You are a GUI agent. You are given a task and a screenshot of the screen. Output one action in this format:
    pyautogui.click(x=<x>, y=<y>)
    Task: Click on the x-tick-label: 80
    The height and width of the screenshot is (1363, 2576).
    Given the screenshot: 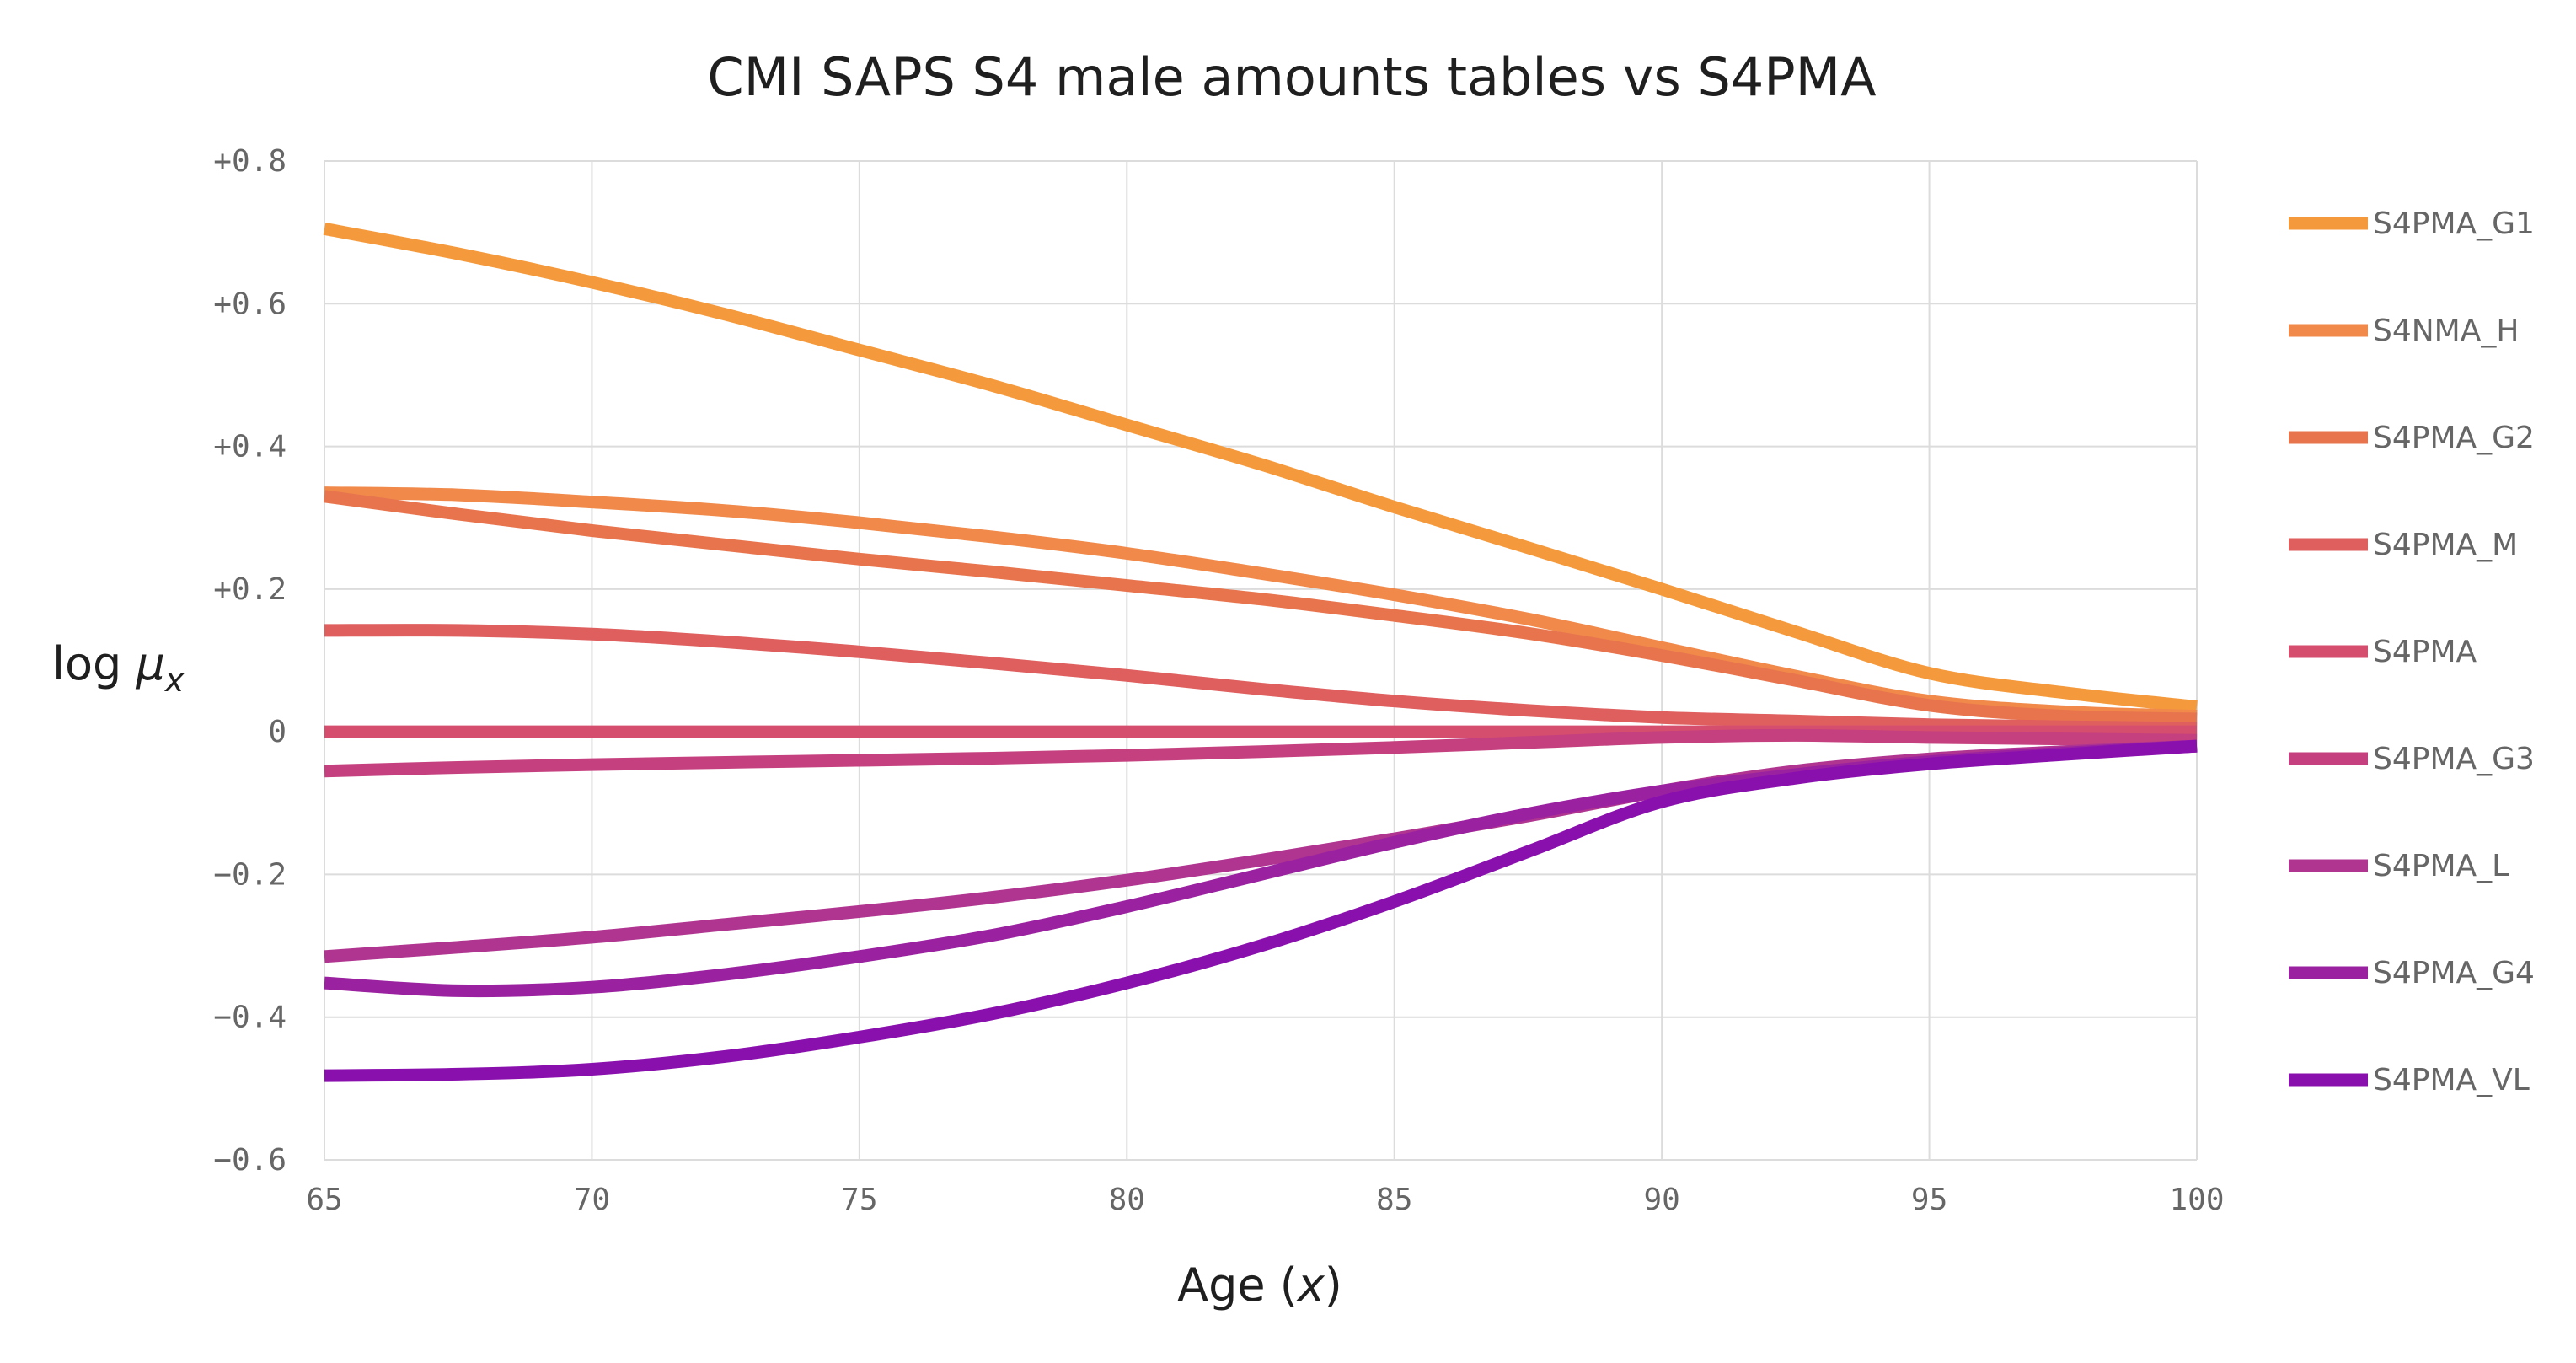 What is the action you would take?
    pyautogui.click(x=1127, y=1200)
    